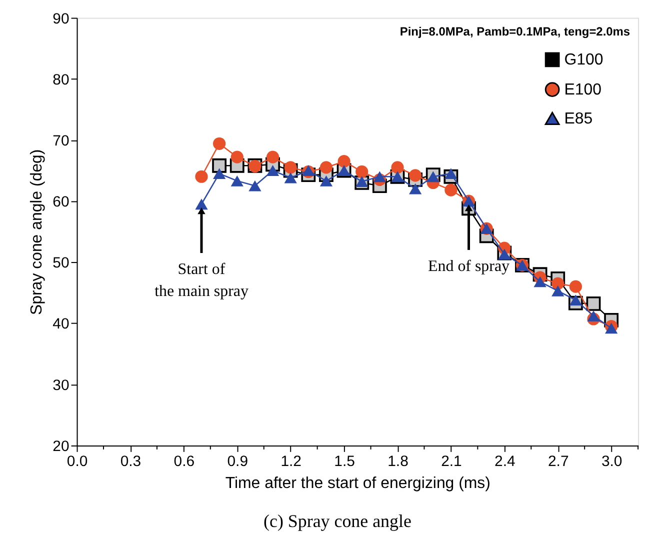 The image size is (652, 537). What do you see at coordinates (611, 461) in the screenshot?
I see `x-tick-label: 3.0` at bounding box center [611, 461].